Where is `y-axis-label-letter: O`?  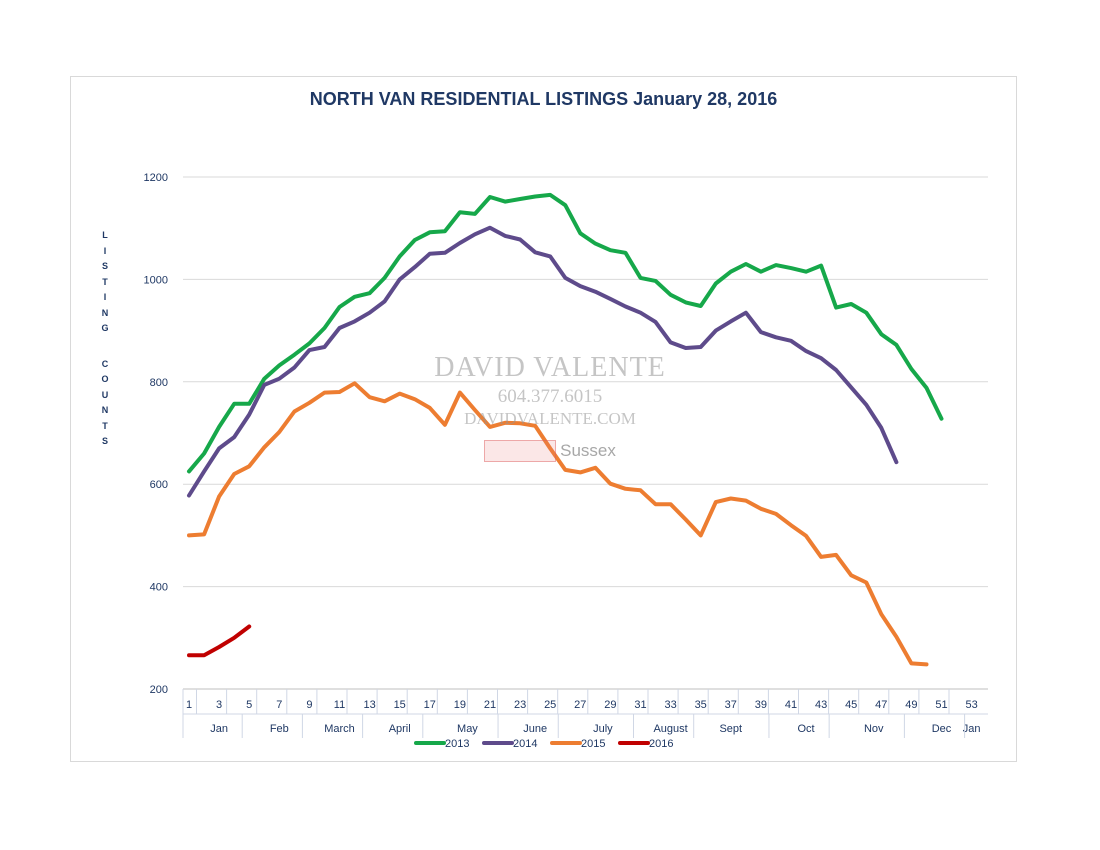 y-axis-label-letter: O is located at coordinates (105, 379).